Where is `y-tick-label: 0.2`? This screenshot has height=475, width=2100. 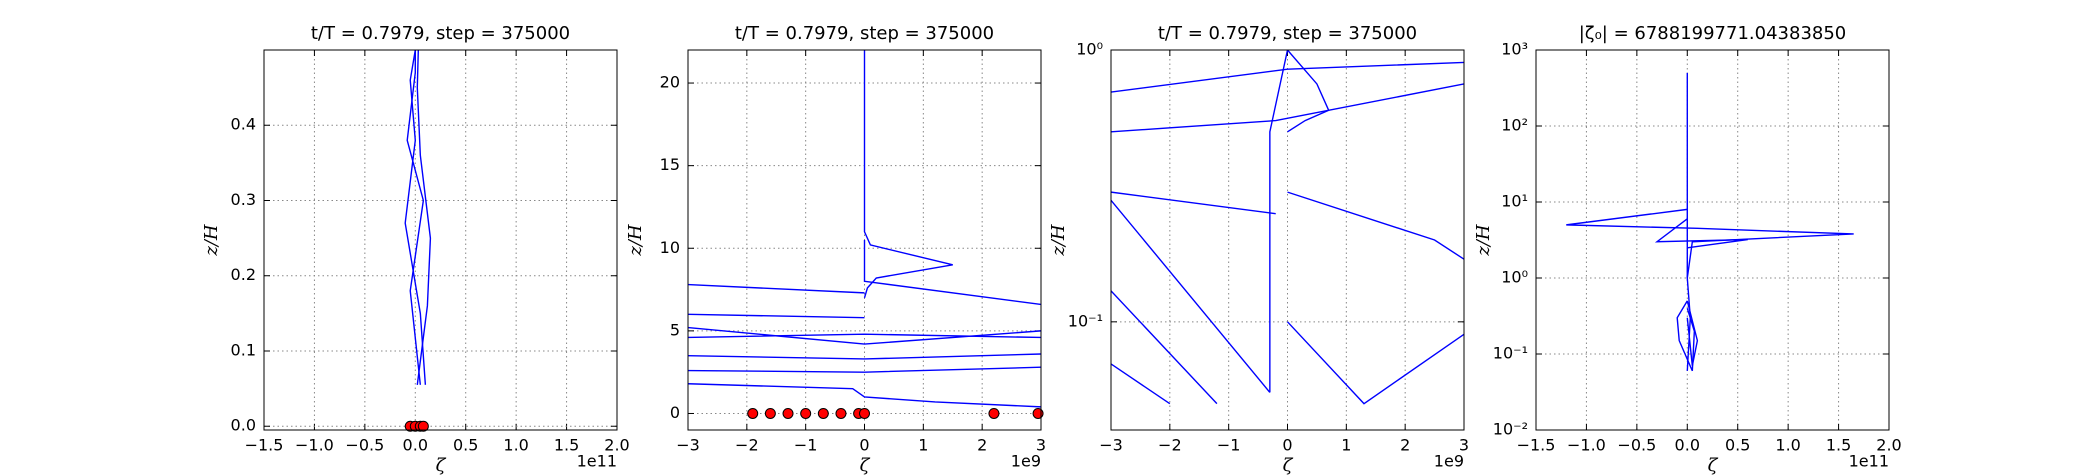 y-tick-label: 0.2 is located at coordinates (243, 274).